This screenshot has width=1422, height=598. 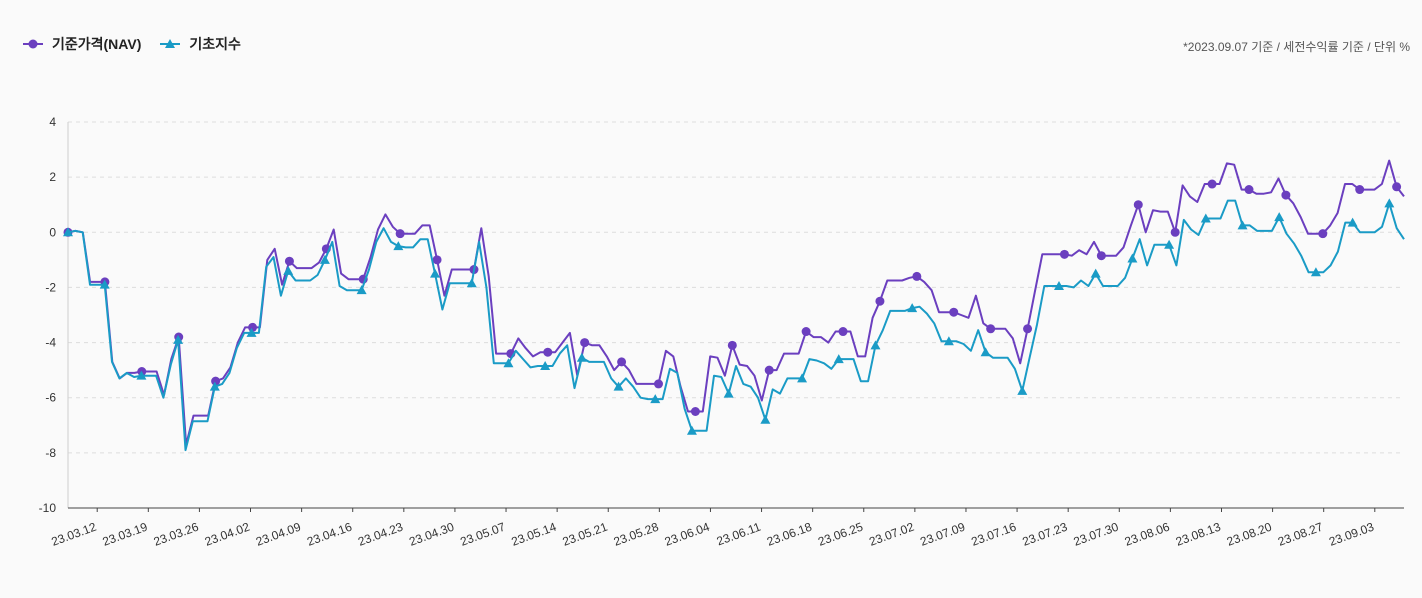 I want to click on x-tick-label: 23.04.09, so click(x=278, y=534).